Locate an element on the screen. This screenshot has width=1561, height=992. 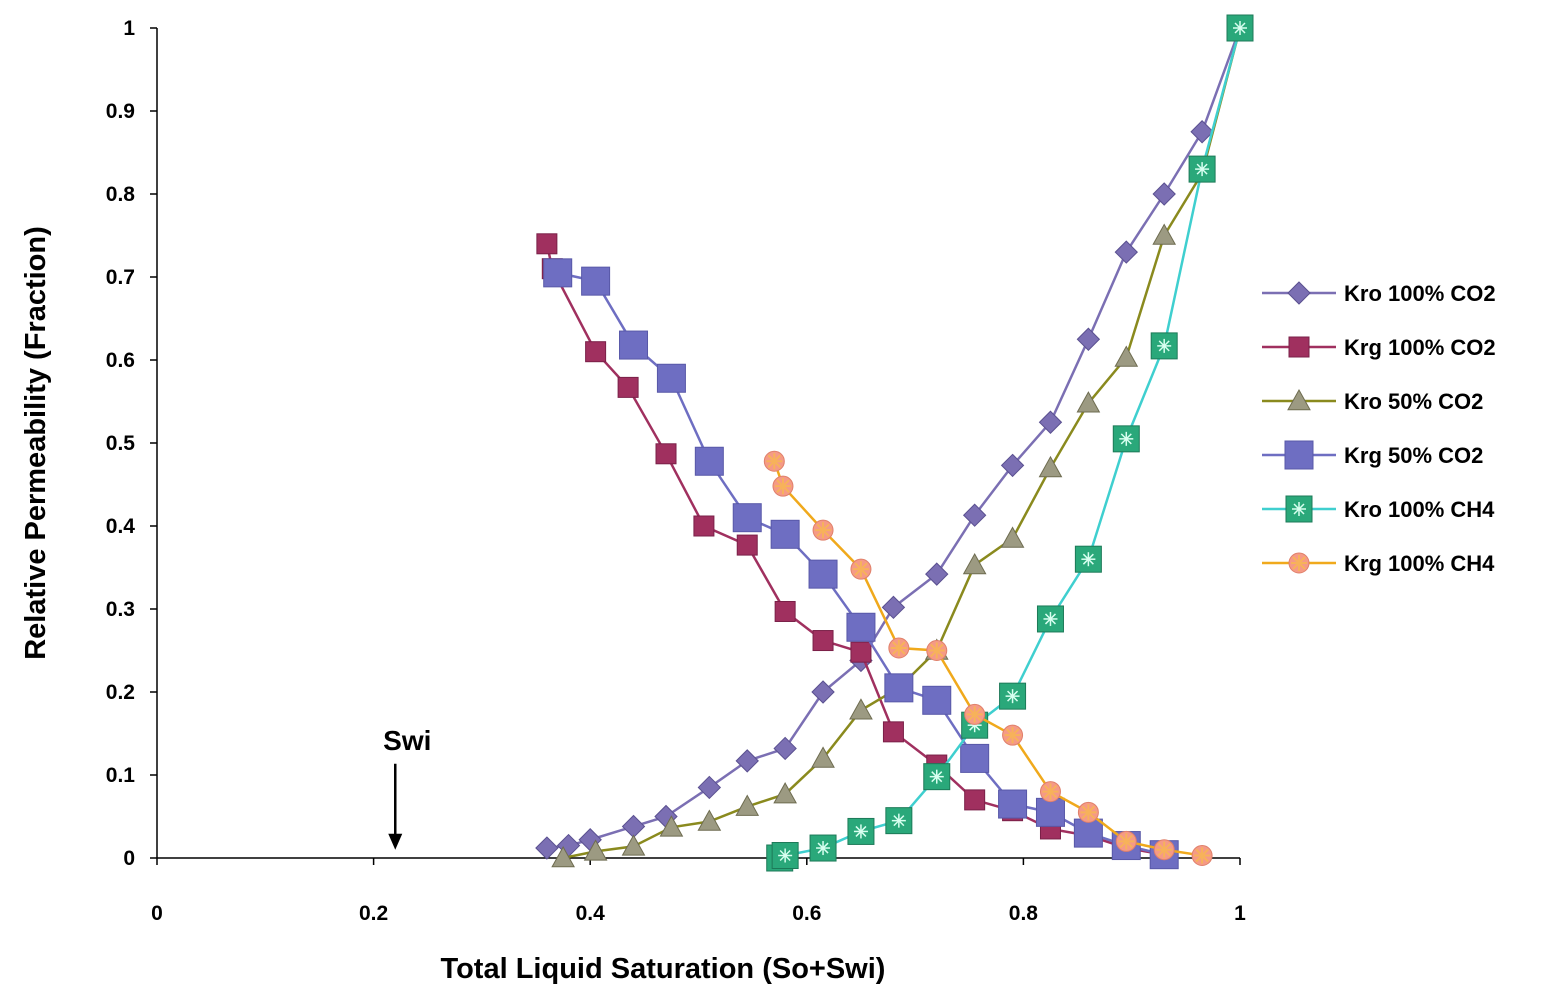
legend-item: Krg 100% CO2 is located at coordinates (1379, 347).